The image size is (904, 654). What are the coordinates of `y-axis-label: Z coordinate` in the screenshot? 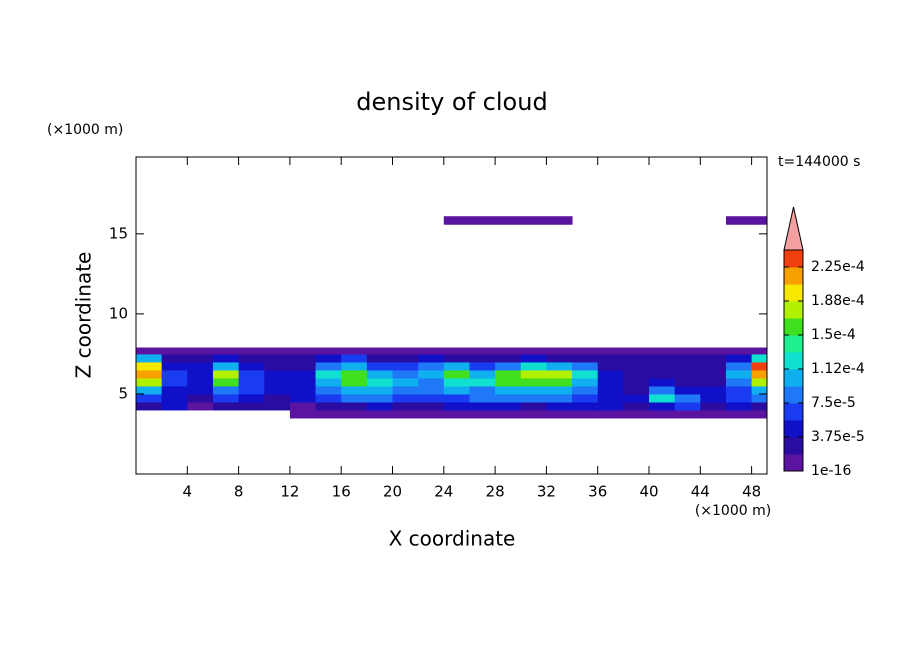 It's located at (84, 315).